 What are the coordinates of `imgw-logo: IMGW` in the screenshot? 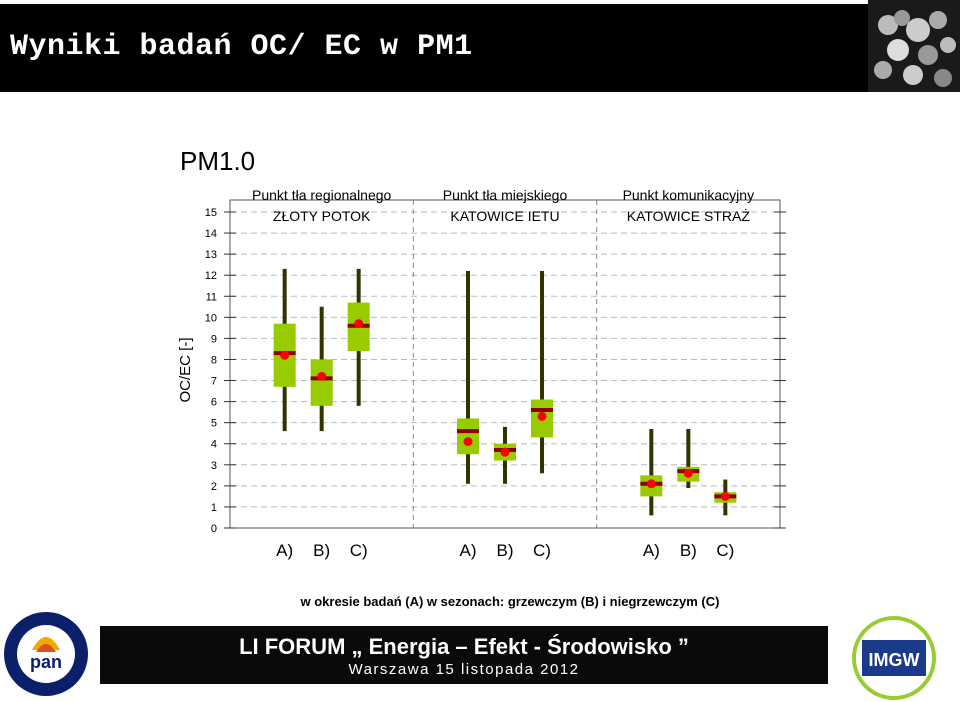 It's located at (894, 658).